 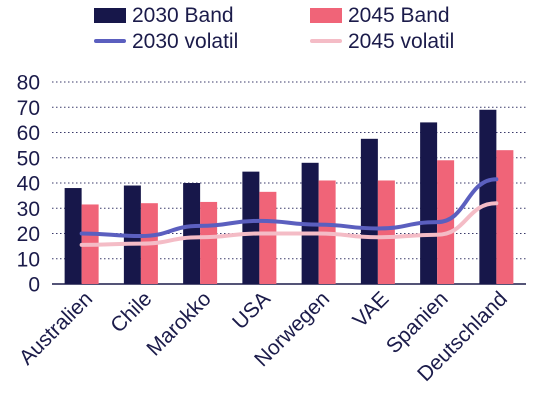 What do you see at coordinates (28, 133) in the screenshot?
I see `y-tick-label: 60` at bounding box center [28, 133].